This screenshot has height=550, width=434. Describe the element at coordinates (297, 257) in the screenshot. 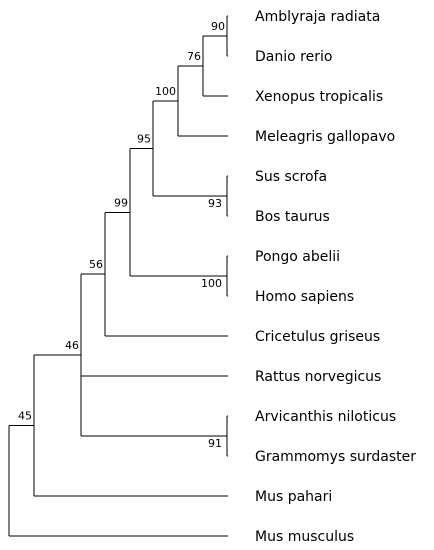

I see `taxon-label-pongo-abelii: Pongo abelii` at that location.